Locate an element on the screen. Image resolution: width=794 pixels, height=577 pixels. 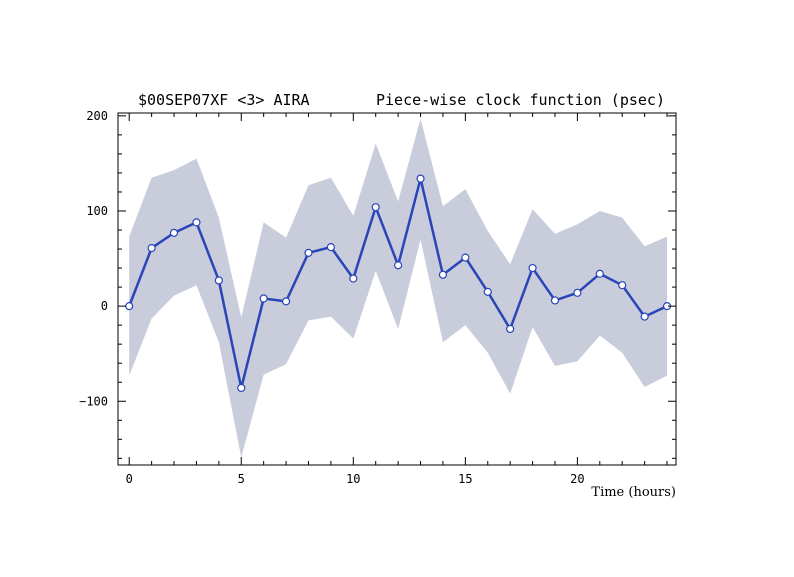
x-axis-label: Time (hours) is located at coordinates (633, 492).